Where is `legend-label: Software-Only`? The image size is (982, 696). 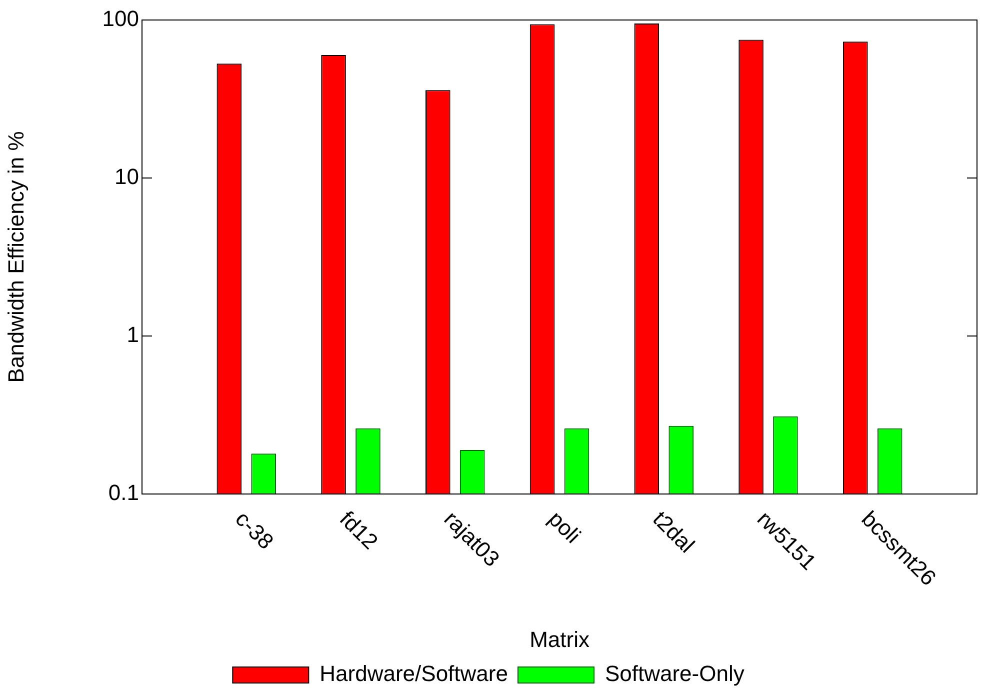
legend-label: Software-Only is located at coordinates (674, 673).